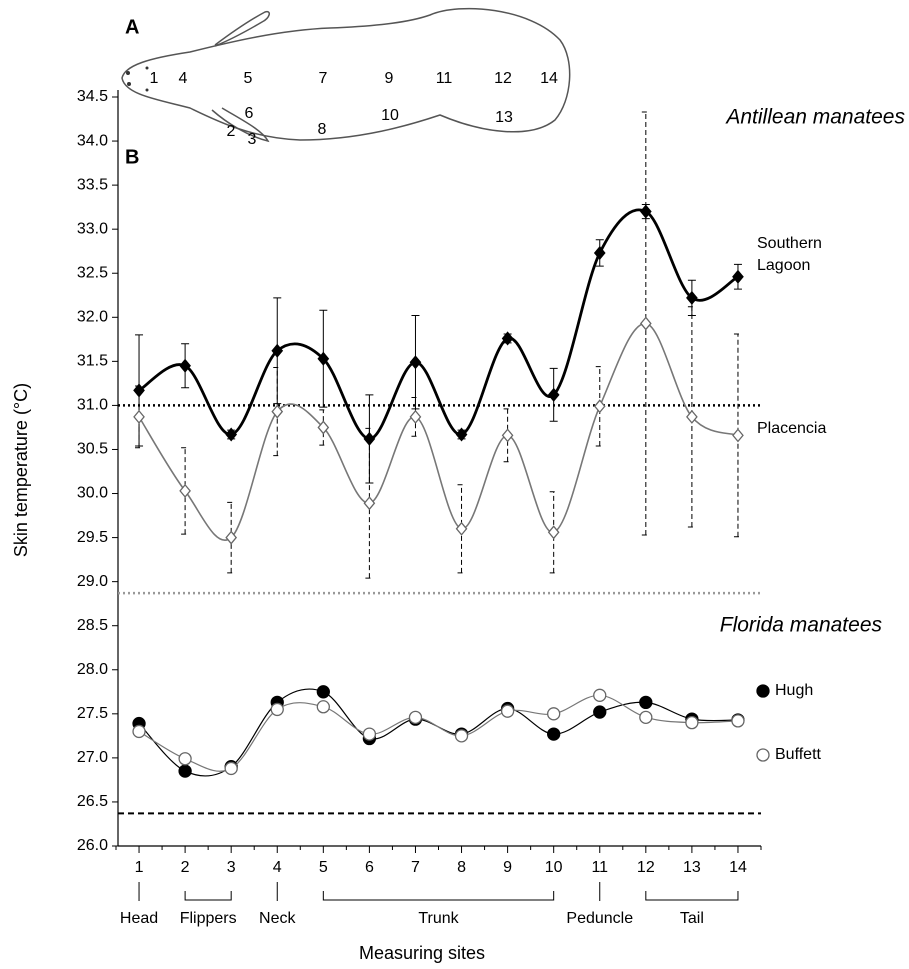 This screenshot has width=909, height=969. Describe the element at coordinates (92, 272) in the screenshot. I see `y-tick-label: 32.5` at that location.